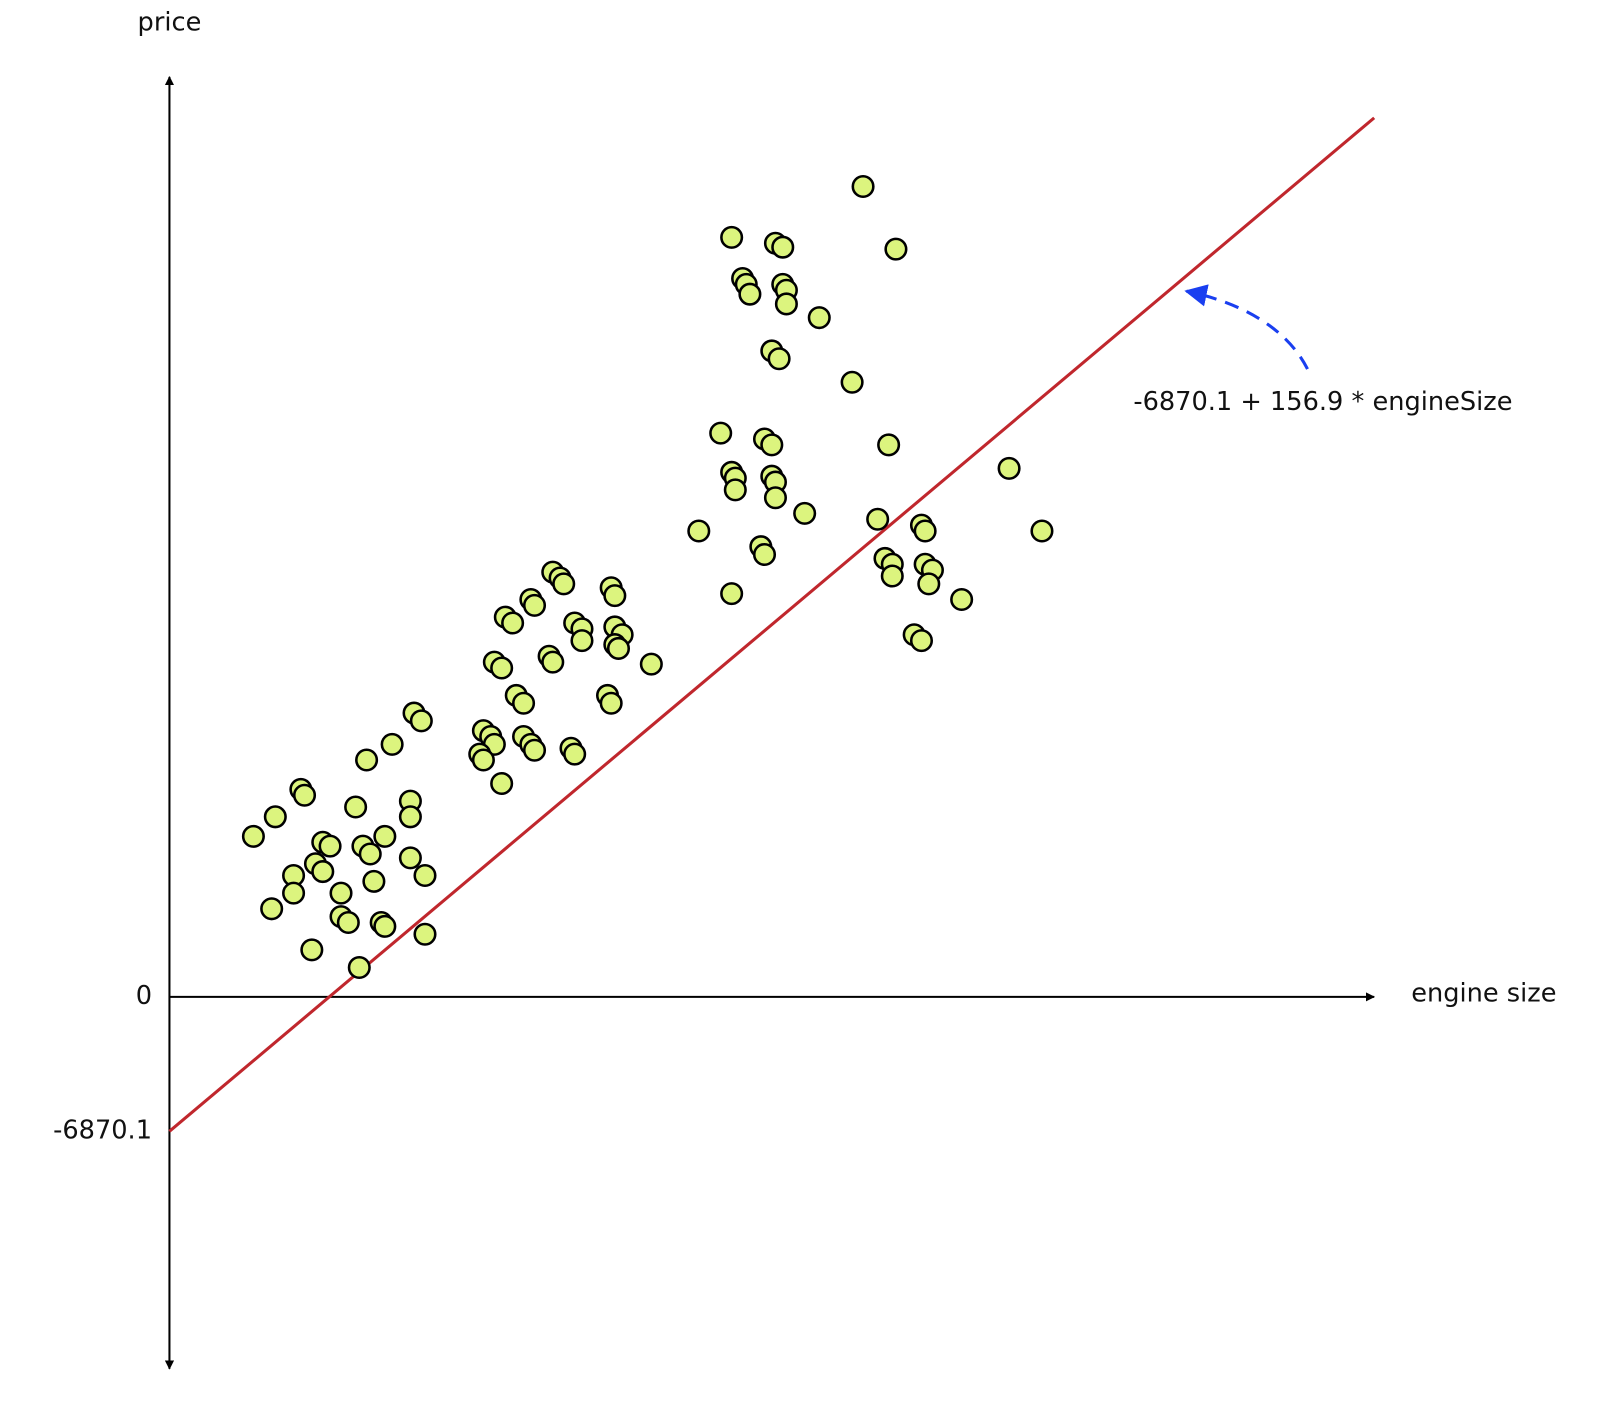  Describe the element at coordinates (170, 23) in the screenshot. I see `y-axis-label: price` at that location.